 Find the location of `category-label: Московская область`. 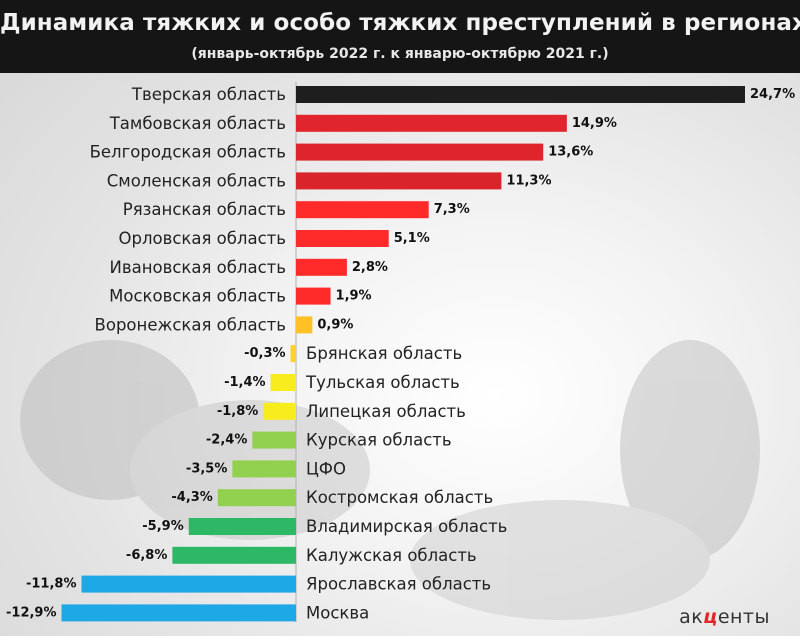

category-label: Московская область is located at coordinates (197, 296).